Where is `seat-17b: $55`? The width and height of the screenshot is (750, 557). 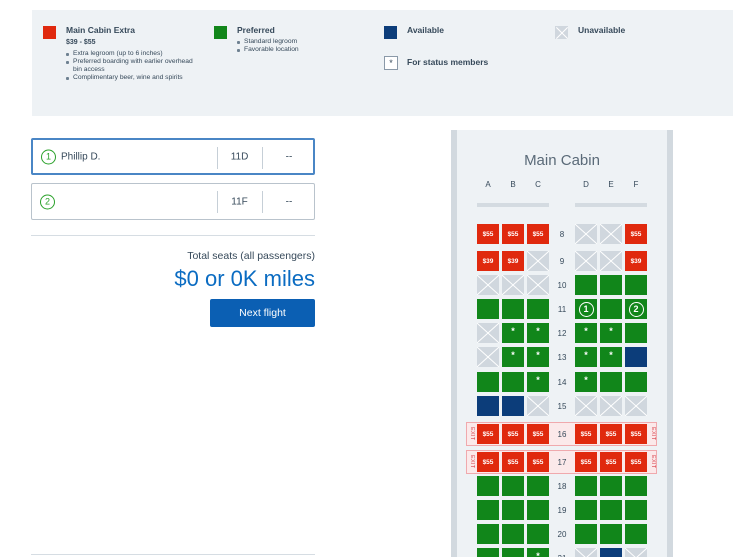 seat-17b: $55 is located at coordinates (513, 462).